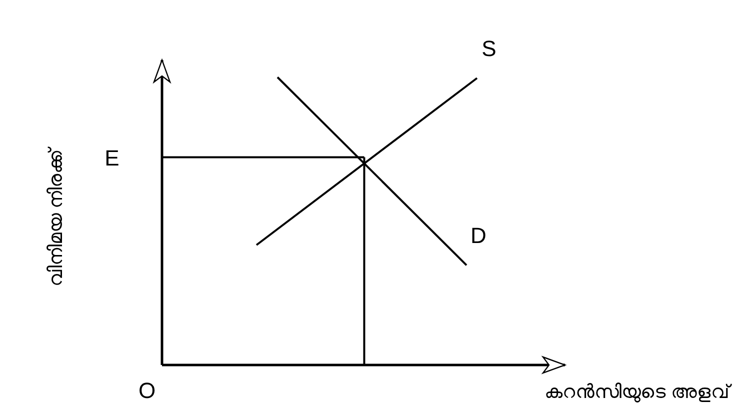 This screenshot has height=419, width=736. Describe the element at coordinates (489, 49) in the screenshot. I see `series-label: S` at that location.